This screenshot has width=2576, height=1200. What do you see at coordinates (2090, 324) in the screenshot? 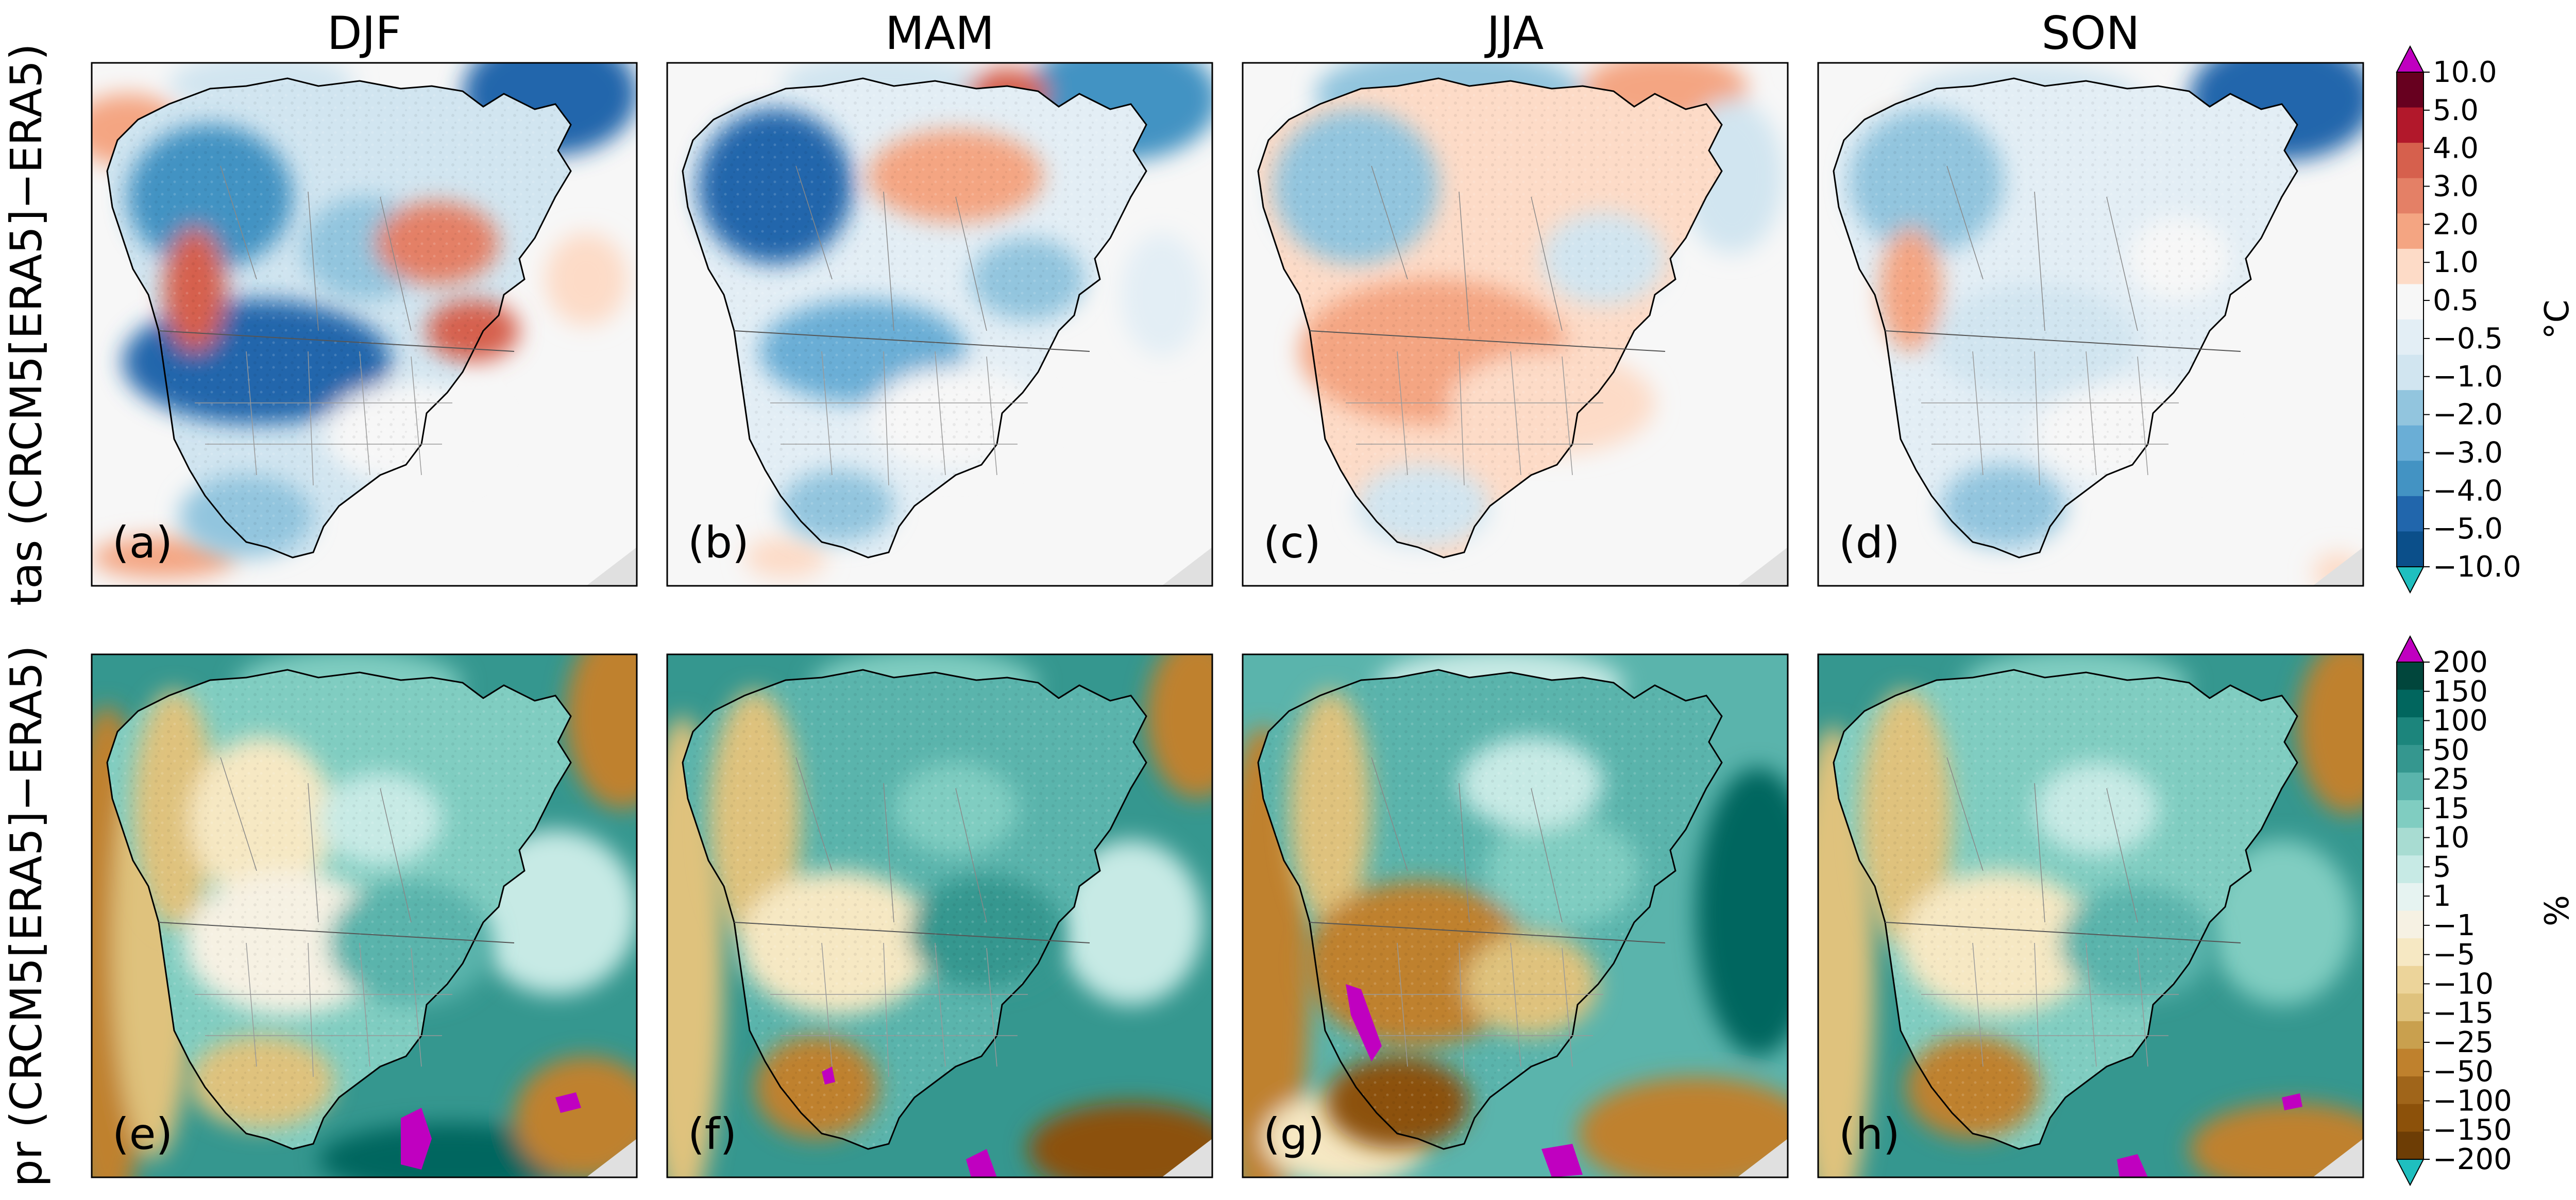
I see `map-panel-d: (d)` at bounding box center [2090, 324].